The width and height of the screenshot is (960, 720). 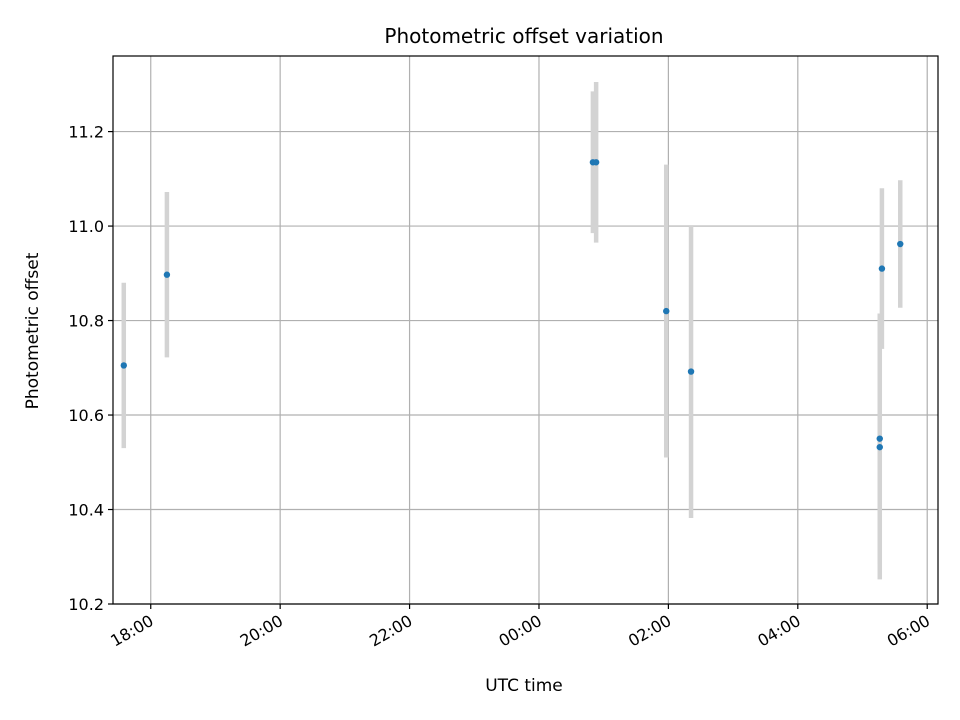 What do you see at coordinates (86, 321) in the screenshot?
I see `y-tick-label: 10.8` at bounding box center [86, 321].